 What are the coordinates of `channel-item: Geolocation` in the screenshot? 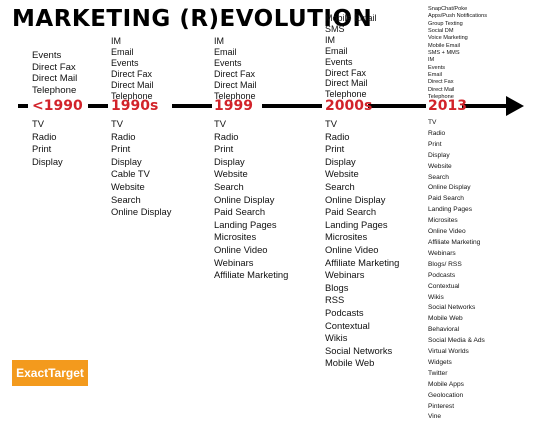 It's located at (446, 395).